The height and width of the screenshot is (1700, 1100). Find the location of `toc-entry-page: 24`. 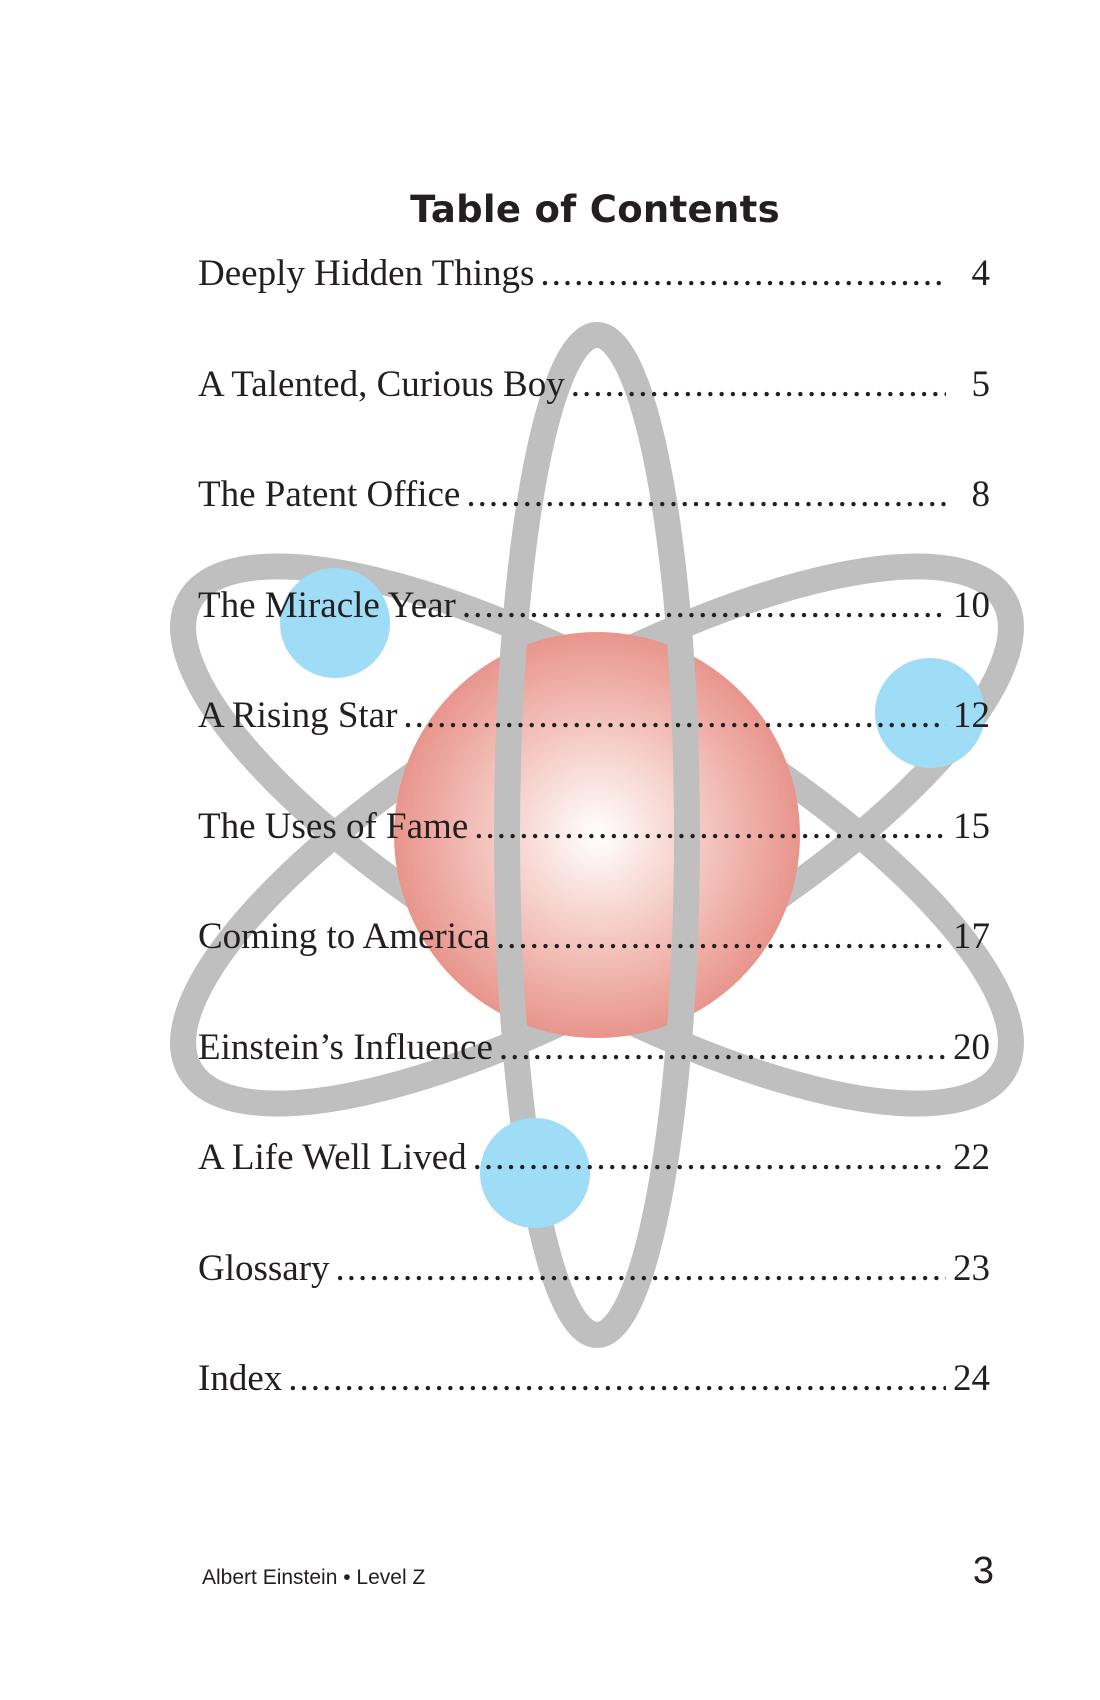

toc-entry-page: 24 is located at coordinates (971, 1378).